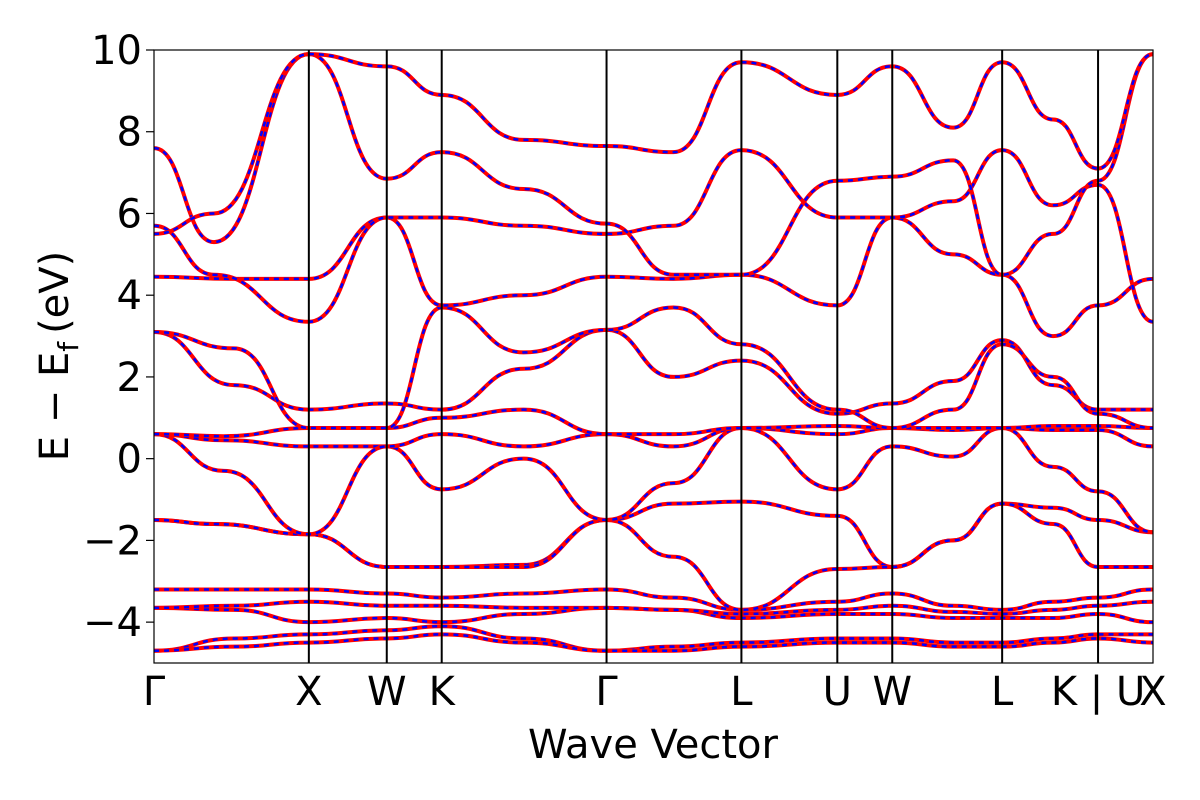 This screenshot has width=1200, height=800. What do you see at coordinates (129, 296) in the screenshot?
I see `y-tick-label: 4` at bounding box center [129, 296].